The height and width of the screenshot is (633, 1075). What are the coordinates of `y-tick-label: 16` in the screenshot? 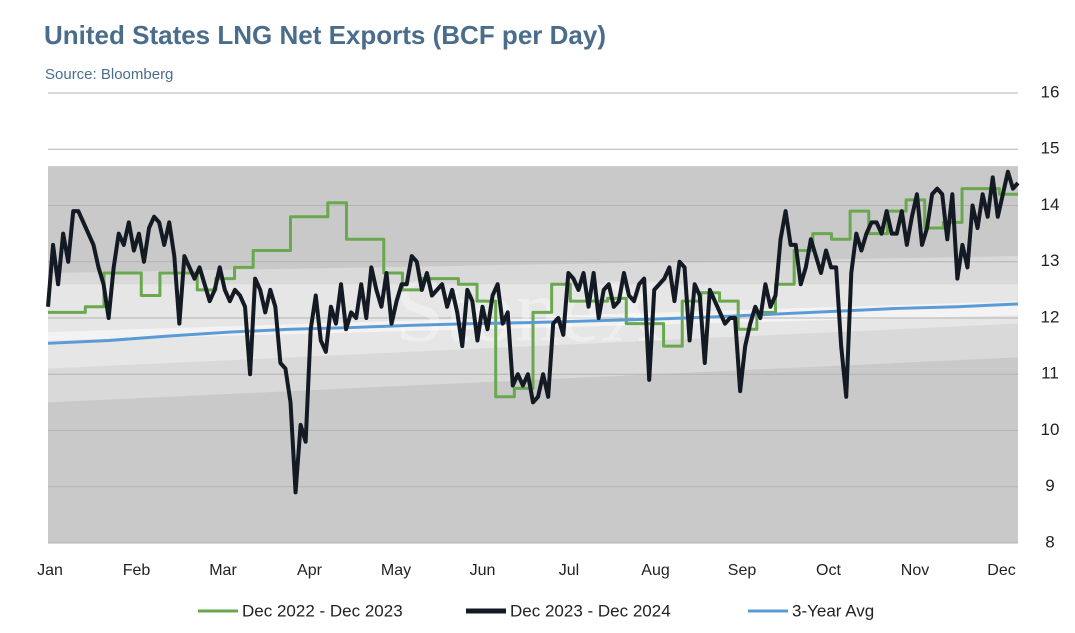 It's located at (1050, 91).